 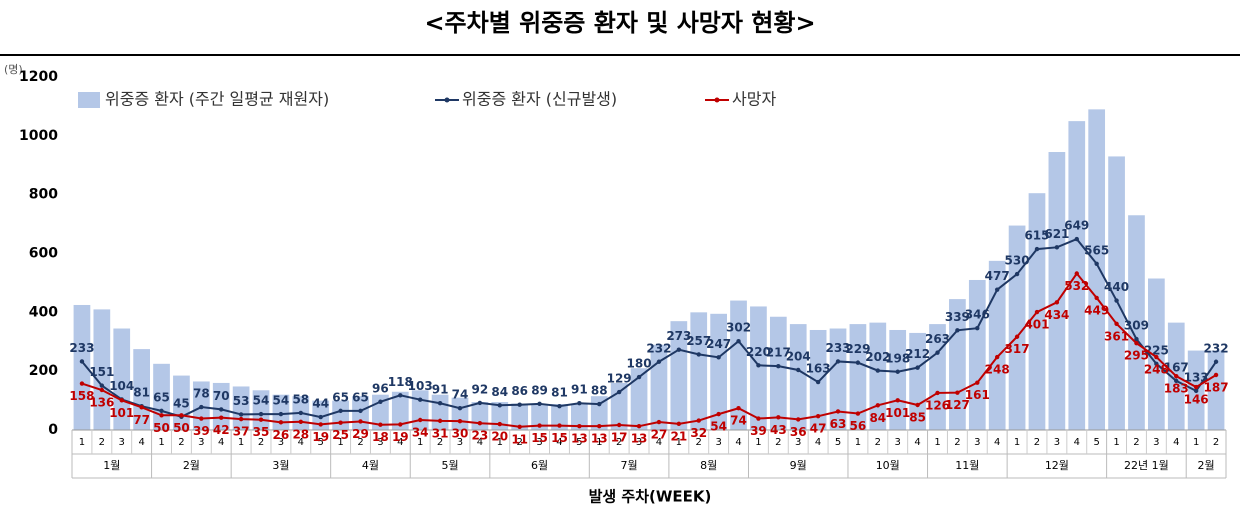 What do you see at coordinates (280, 465) in the screenshot?
I see `x-group-label: 3월` at bounding box center [280, 465].